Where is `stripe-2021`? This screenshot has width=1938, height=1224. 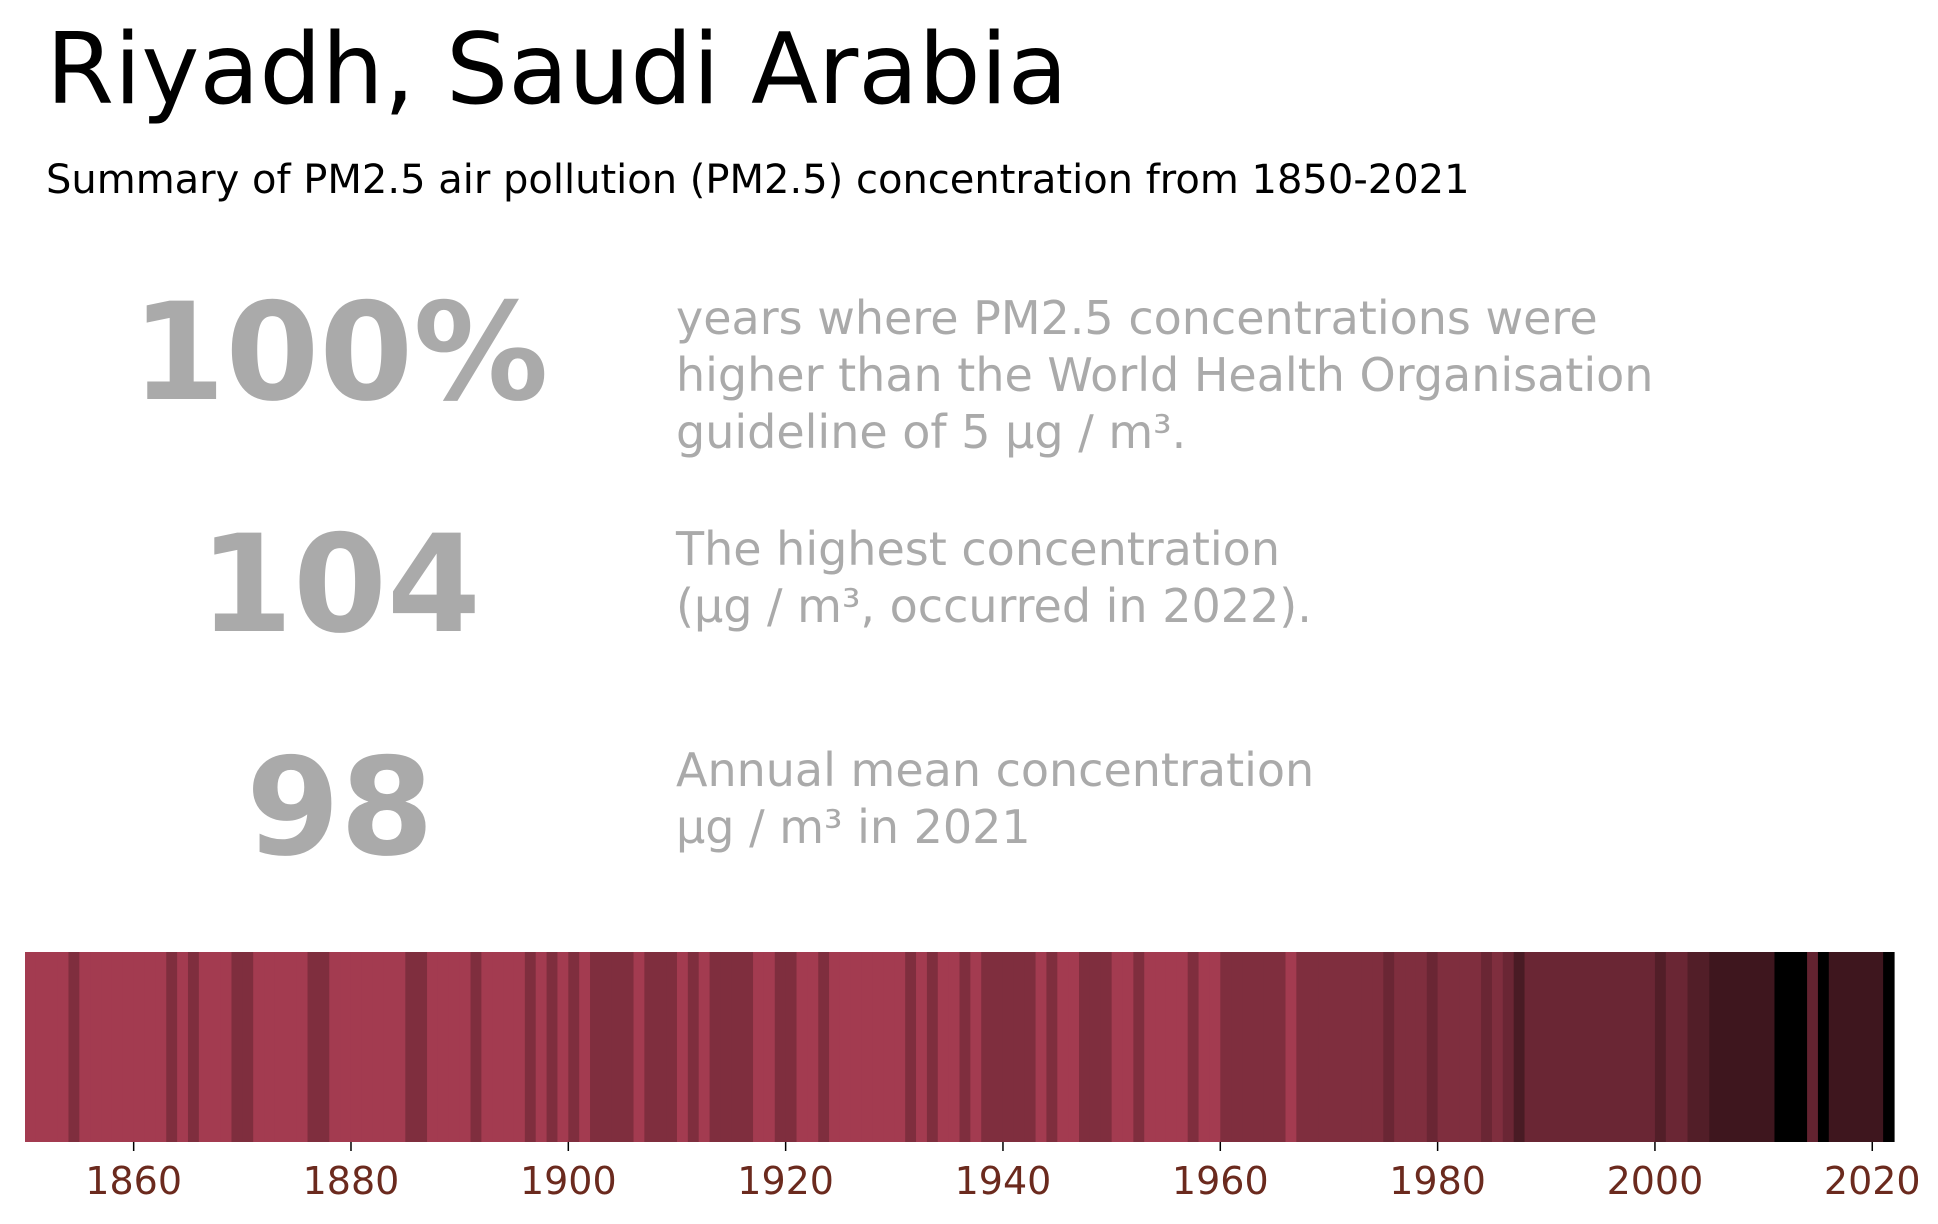 stripe-2021 is located at coordinates (1889, 1047).